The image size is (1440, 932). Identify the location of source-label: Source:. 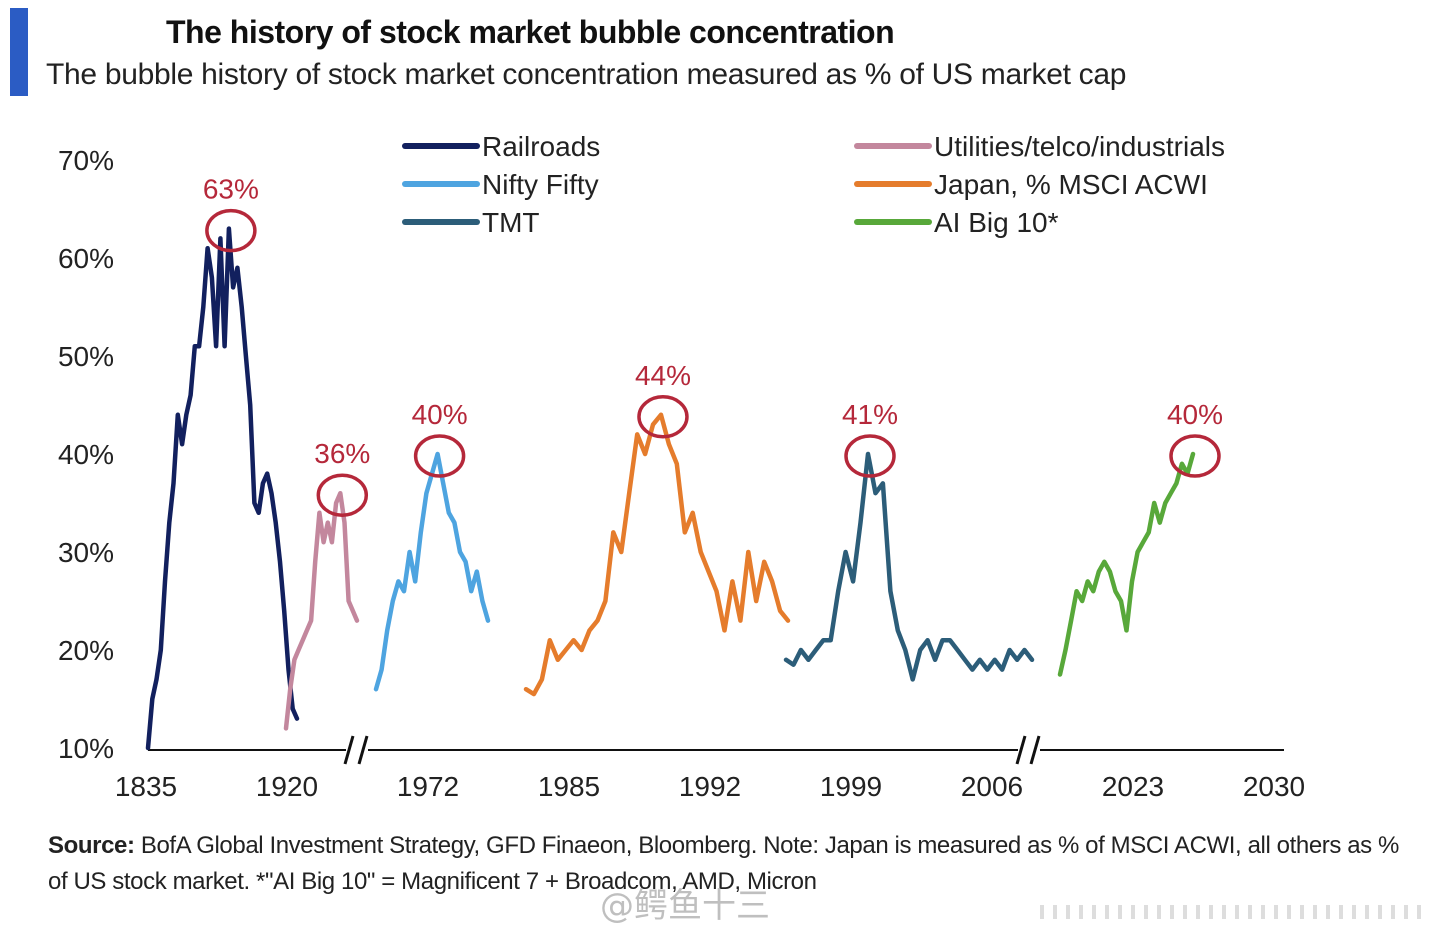
(91, 845).